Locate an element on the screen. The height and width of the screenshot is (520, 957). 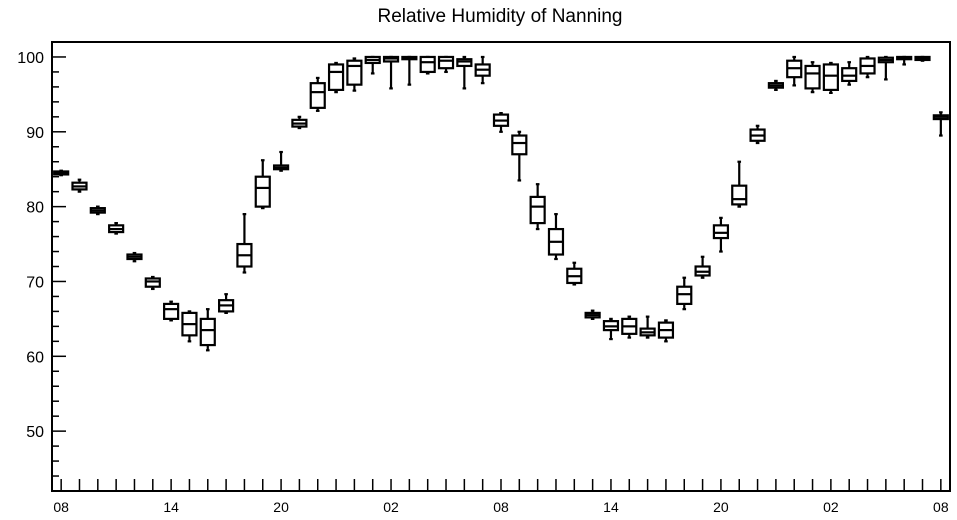
y-tick-label: 90 is located at coordinates (35, 133).